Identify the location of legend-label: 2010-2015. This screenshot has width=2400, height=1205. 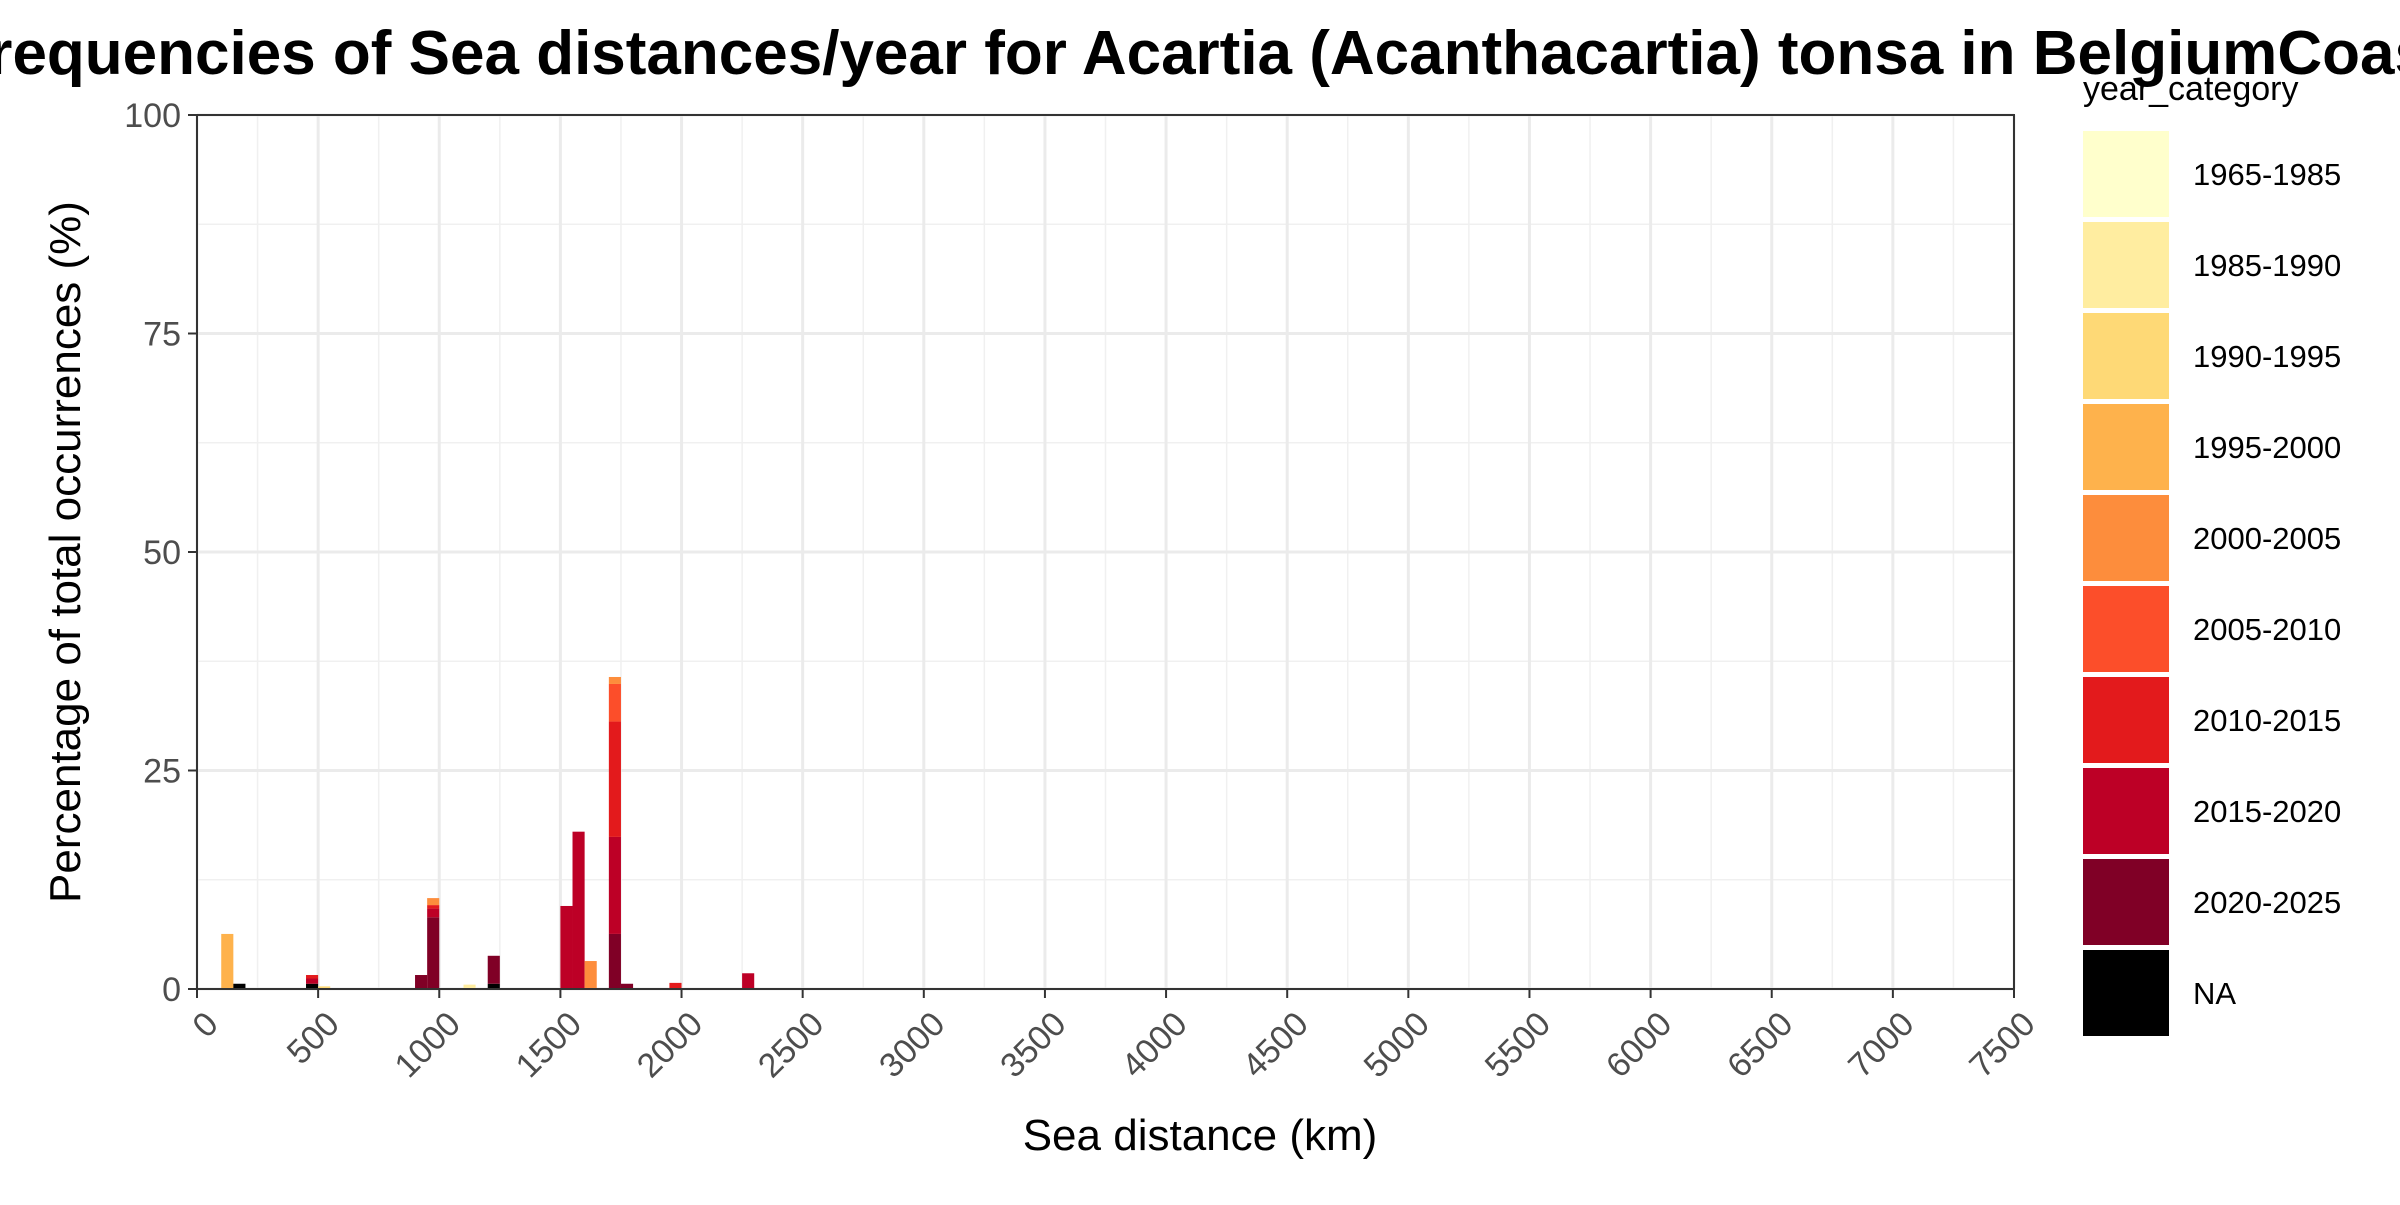
(2267, 720).